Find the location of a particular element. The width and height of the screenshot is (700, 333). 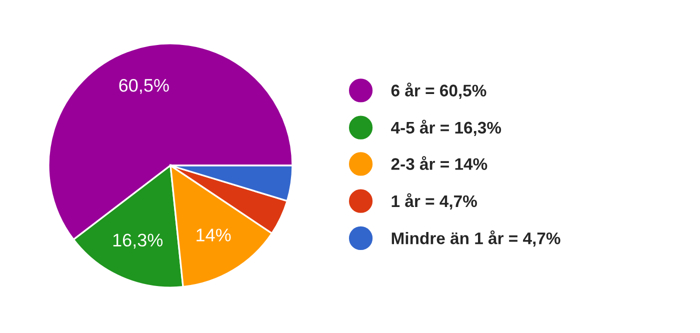

legend-label: 4-5 år = 16,3% is located at coordinates (446, 128).